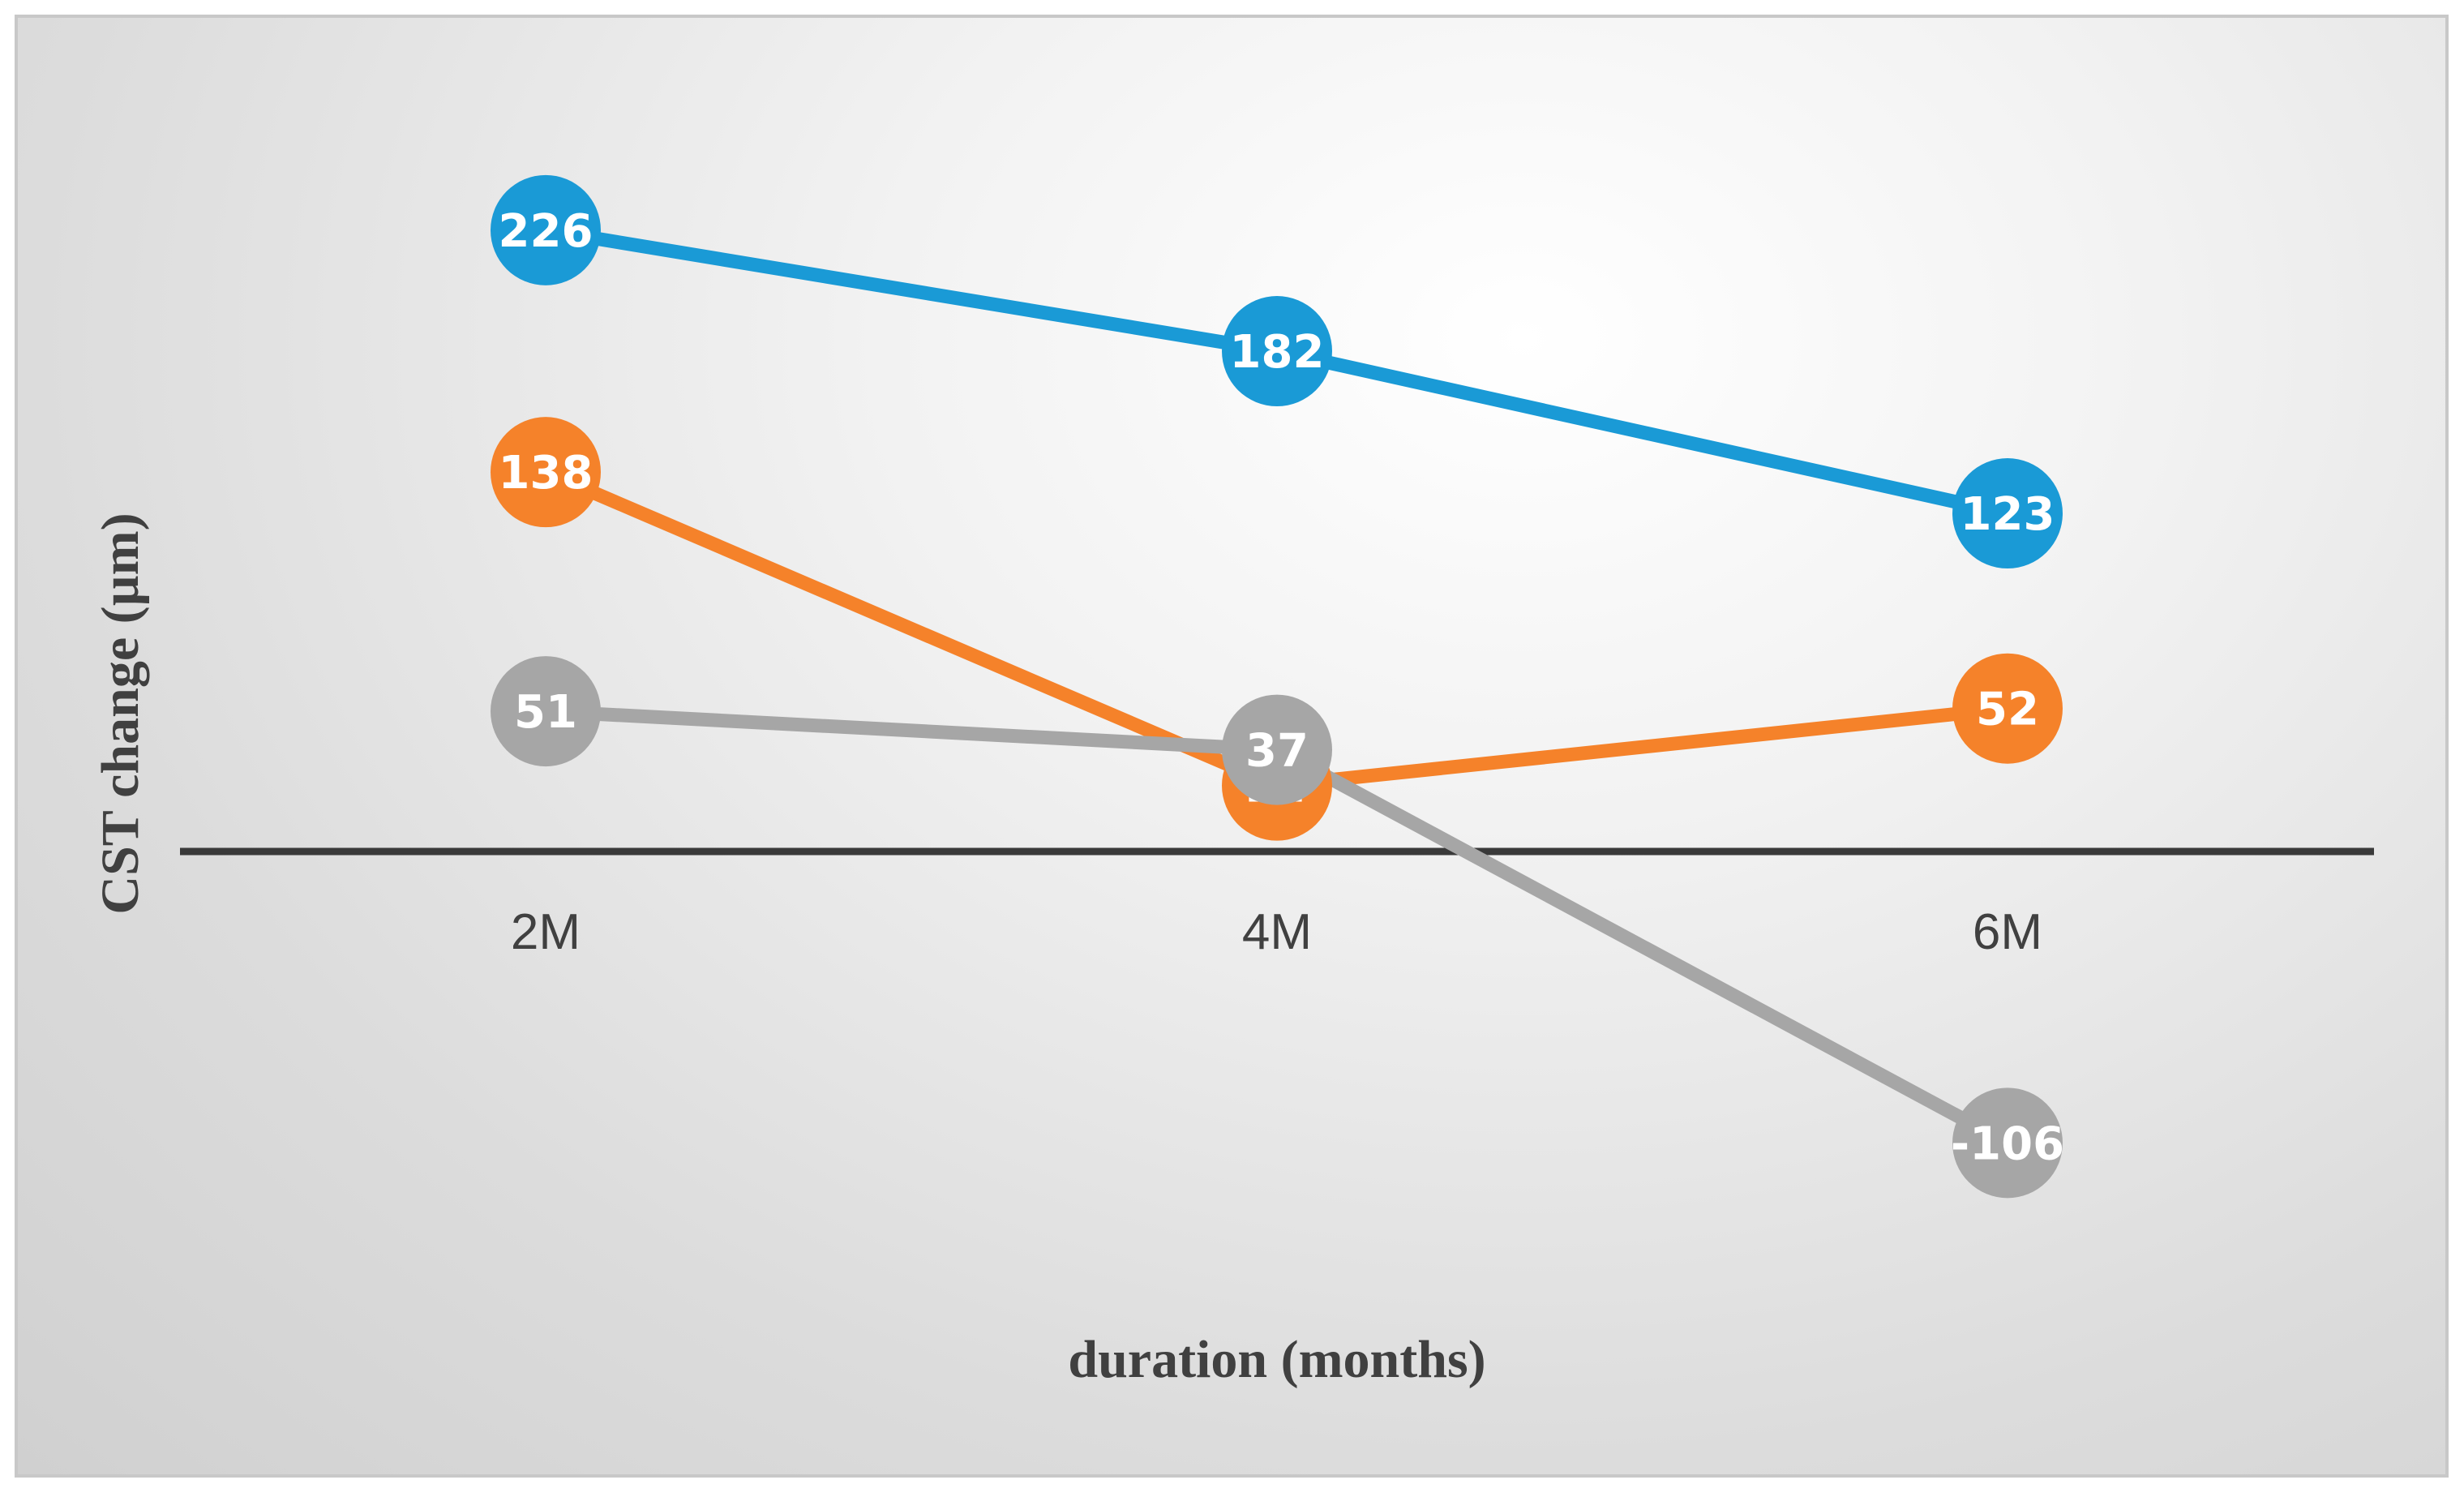  I want to click on data-point: 226, so click(546, 229).